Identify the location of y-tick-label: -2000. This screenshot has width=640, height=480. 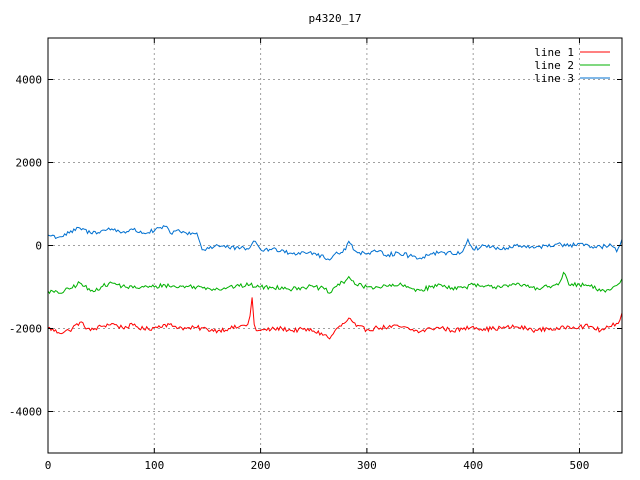
(25, 329).